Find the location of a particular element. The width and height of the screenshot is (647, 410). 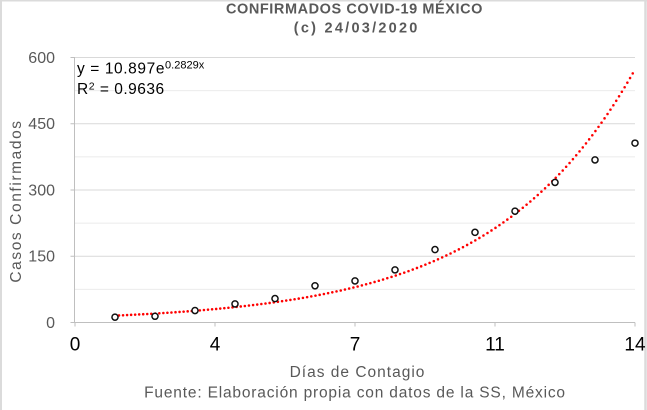

svg-text: 11 is located at coordinates (495, 344).